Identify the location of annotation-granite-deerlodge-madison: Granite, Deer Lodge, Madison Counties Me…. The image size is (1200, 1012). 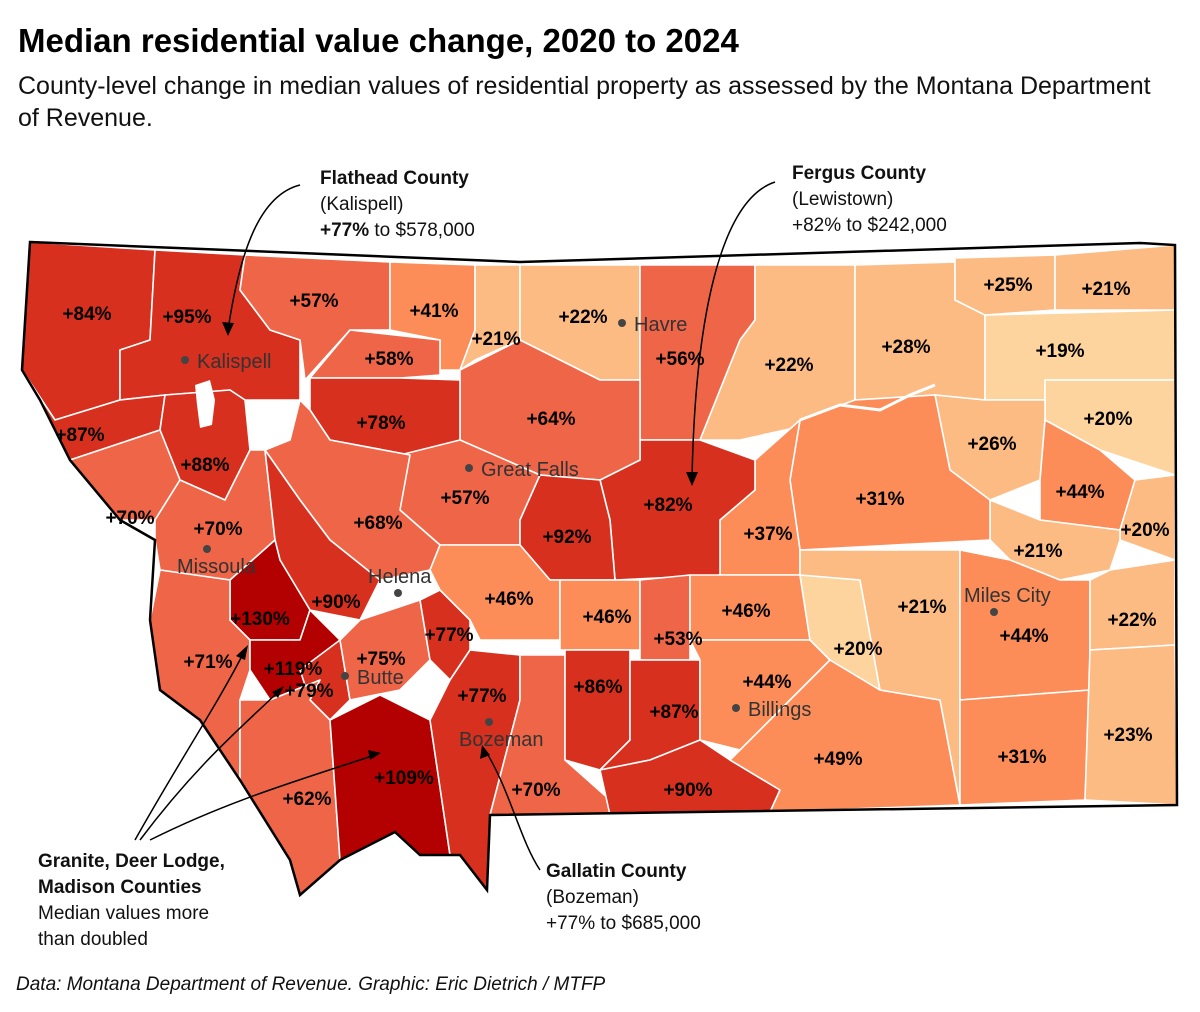
(131, 901).